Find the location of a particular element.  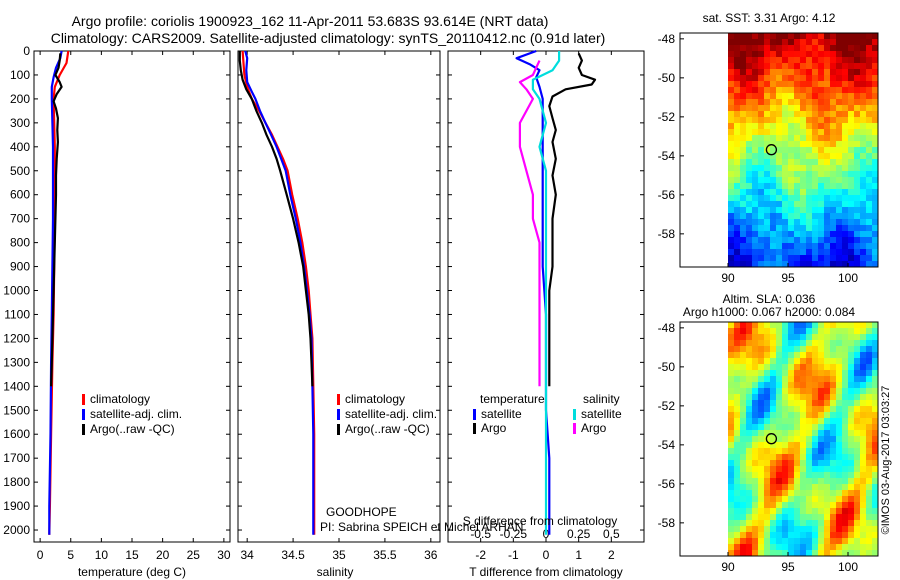

map-y-tick-label: -48 is located at coordinates (667, 328).